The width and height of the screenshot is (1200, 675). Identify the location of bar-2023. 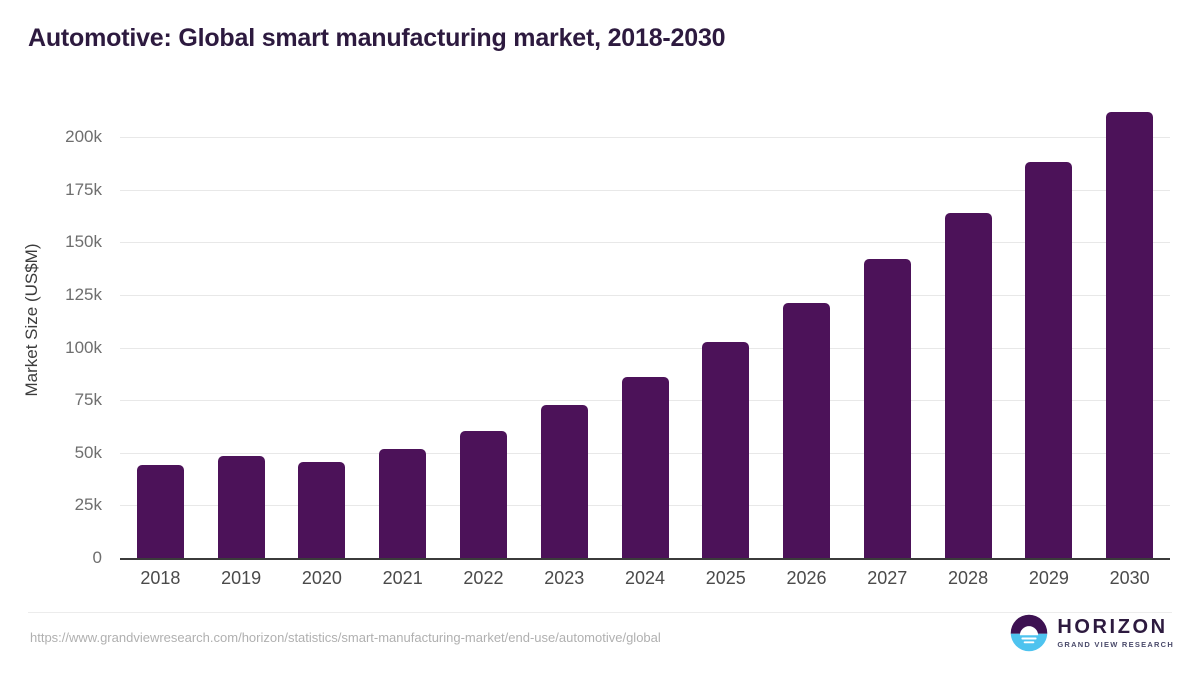
(564, 481).